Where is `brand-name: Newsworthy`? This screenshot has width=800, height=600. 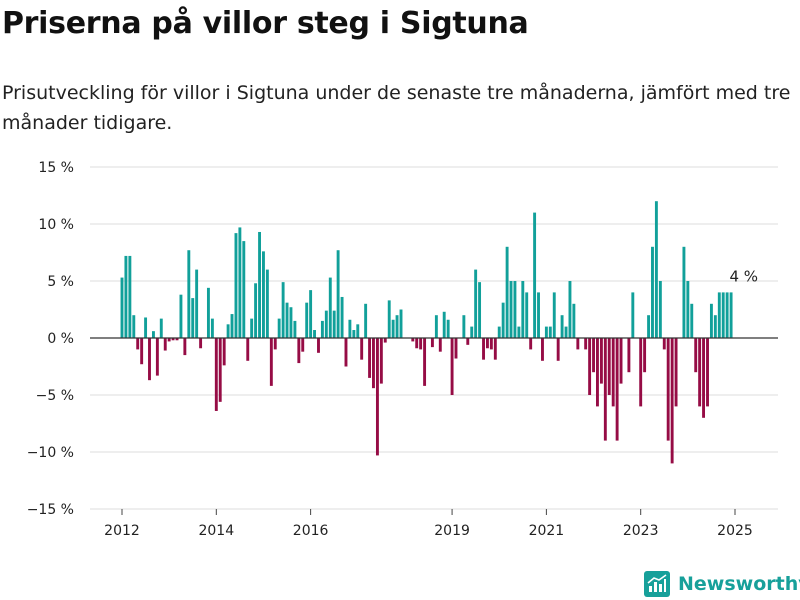 brand-name: Newsworthy is located at coordinates (739, 584).